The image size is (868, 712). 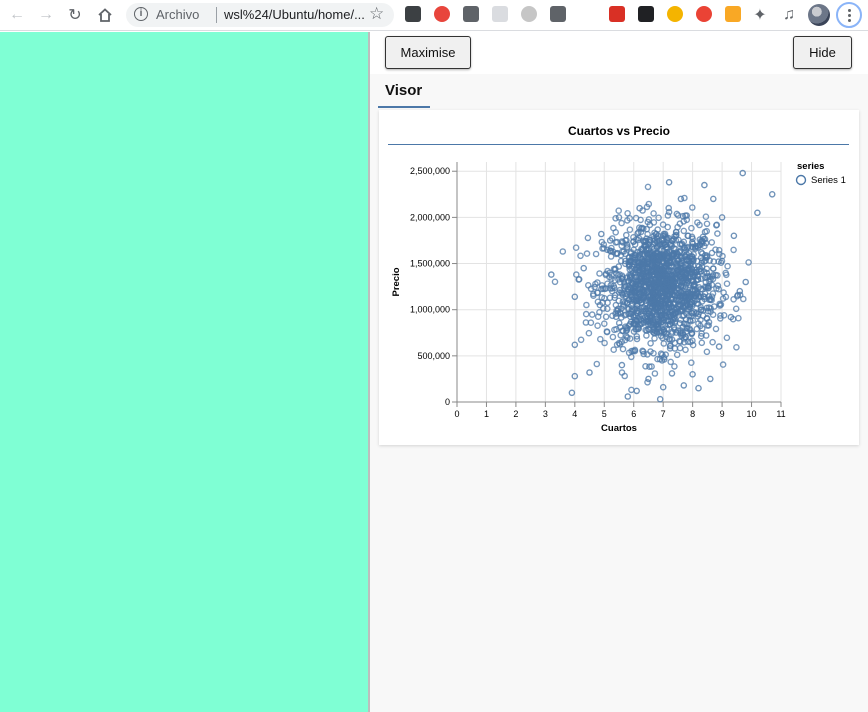 What do you see at coordinates (428, 52) in the screenshot?
I see `maximise-button: Maximise` at bounding box center [428, 52].